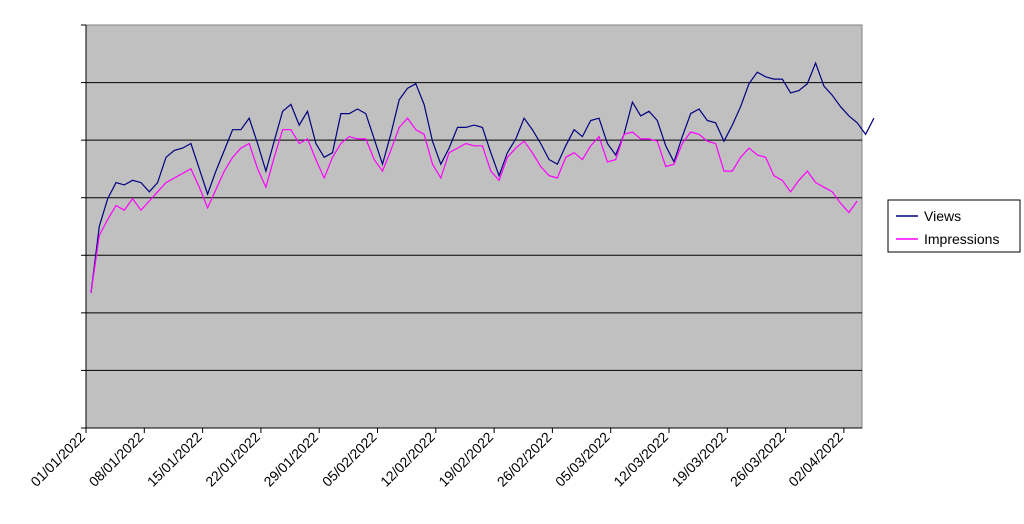  I want to click on x-tick-label: 19/03/2022, so click(699, 459).